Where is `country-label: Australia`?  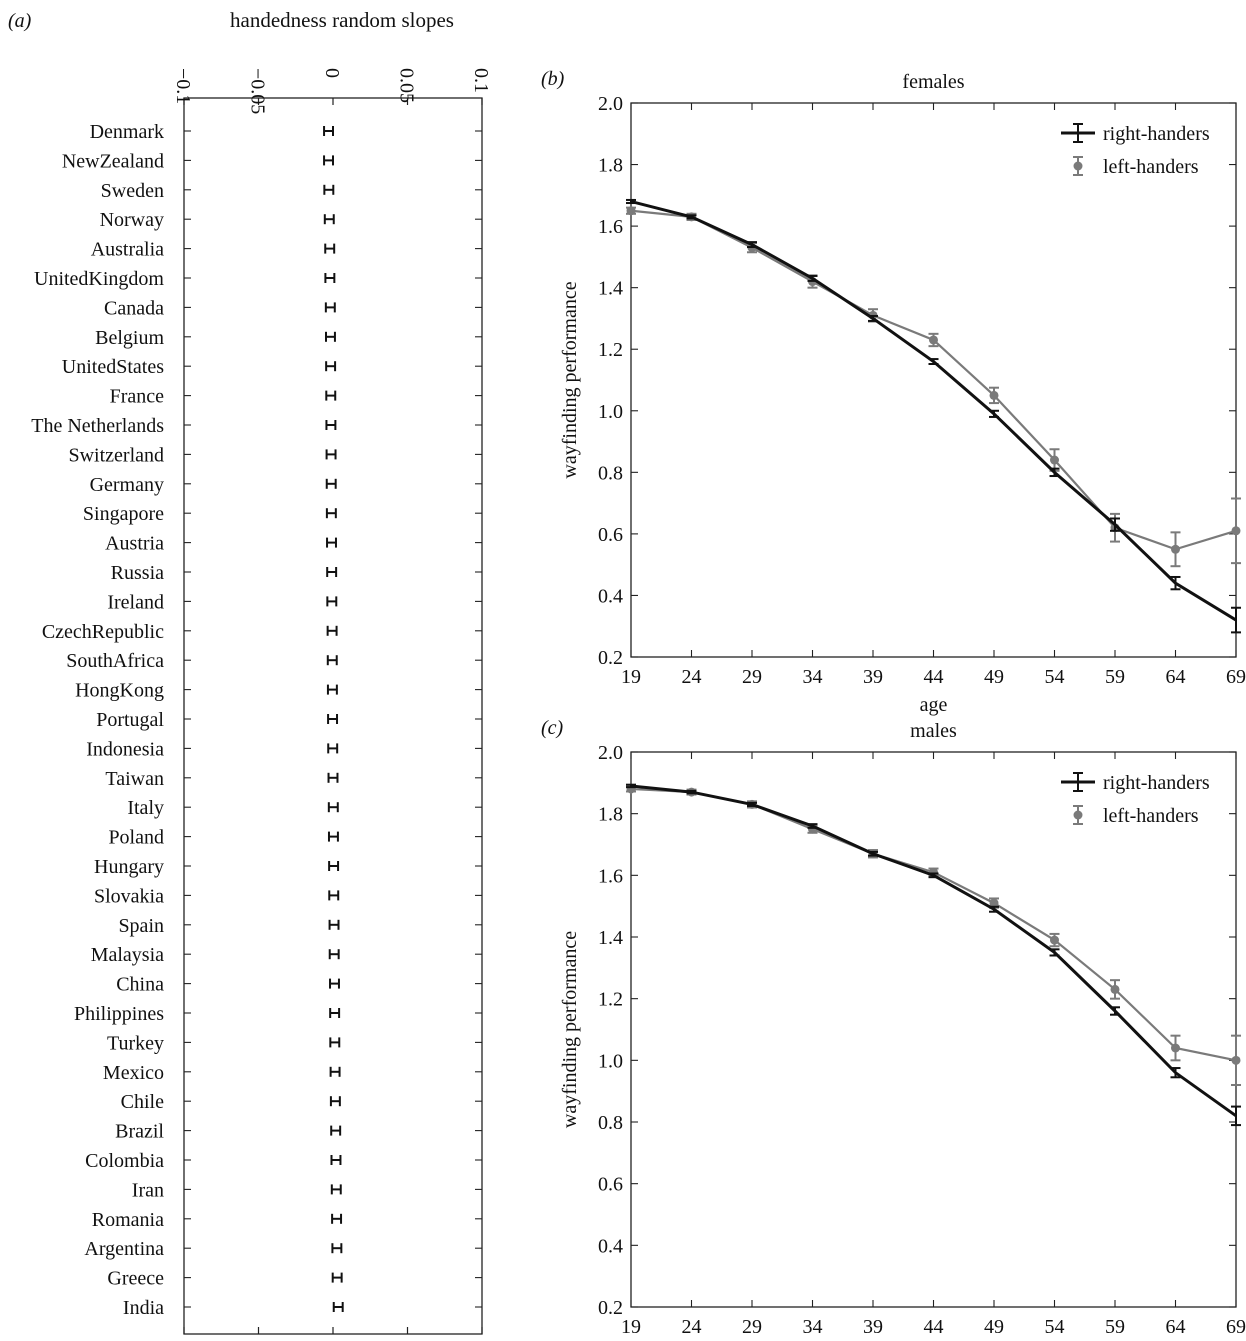 country-label: Australia is located at coordinates (127, 250).